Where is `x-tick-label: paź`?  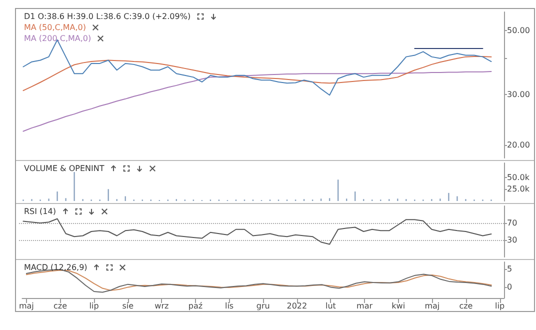 x-tick-label: paź is located at coordinates (195, 306).